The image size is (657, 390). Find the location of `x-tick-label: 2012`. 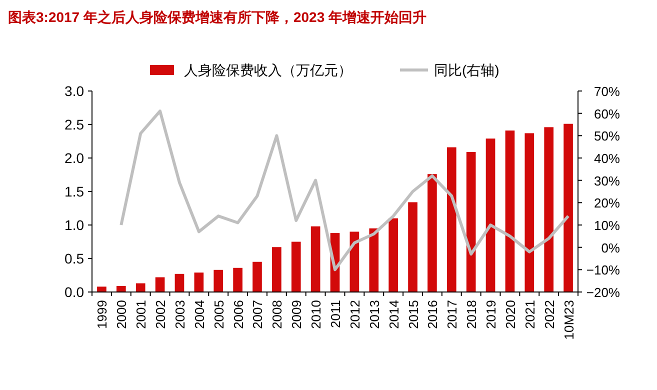

x-tick-label: 2012 is located at coordinates (354, 314).